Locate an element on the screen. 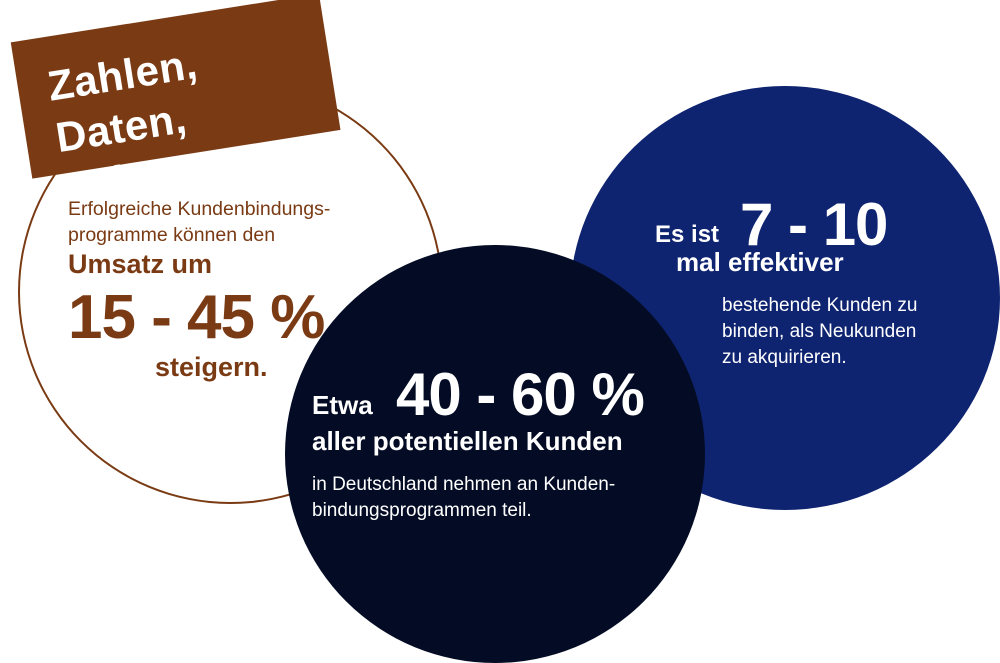 The image size is (1000, 663). customers-figure: 40 - 60 % is located at coordinates (520, 394).